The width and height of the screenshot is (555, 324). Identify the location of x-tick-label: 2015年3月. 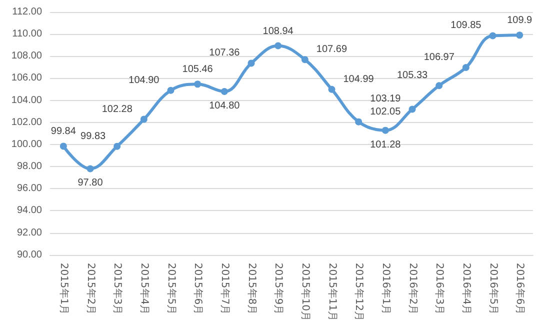
(118, 288).